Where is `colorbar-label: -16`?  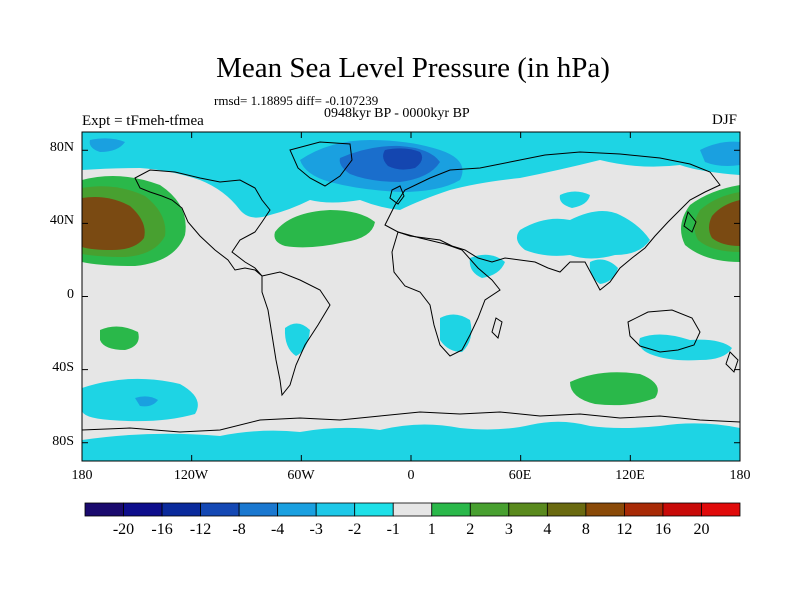 colorbar-label: -16 is located at coordinates (162, 529).